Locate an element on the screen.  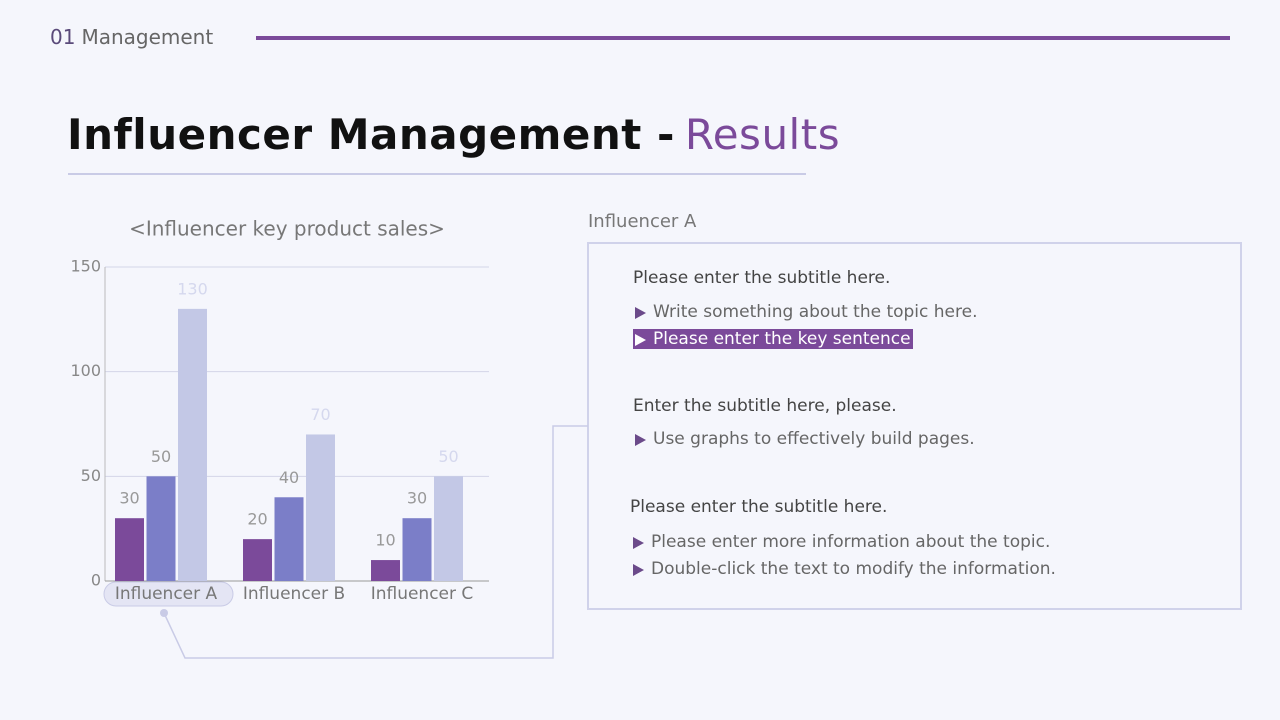
x-tick-label: Influencer A is located at coordinates (166, 594).